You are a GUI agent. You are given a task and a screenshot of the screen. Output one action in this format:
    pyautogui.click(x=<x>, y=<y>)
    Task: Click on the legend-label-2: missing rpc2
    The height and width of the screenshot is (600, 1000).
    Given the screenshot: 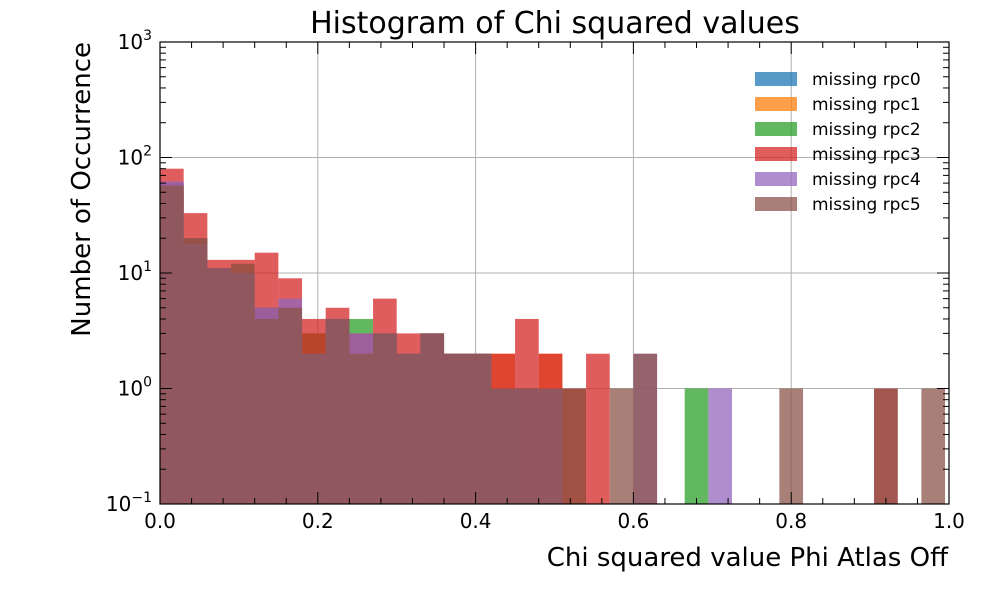 What is the action you would take?
    pyautogui.click(x=866, y=130)
    